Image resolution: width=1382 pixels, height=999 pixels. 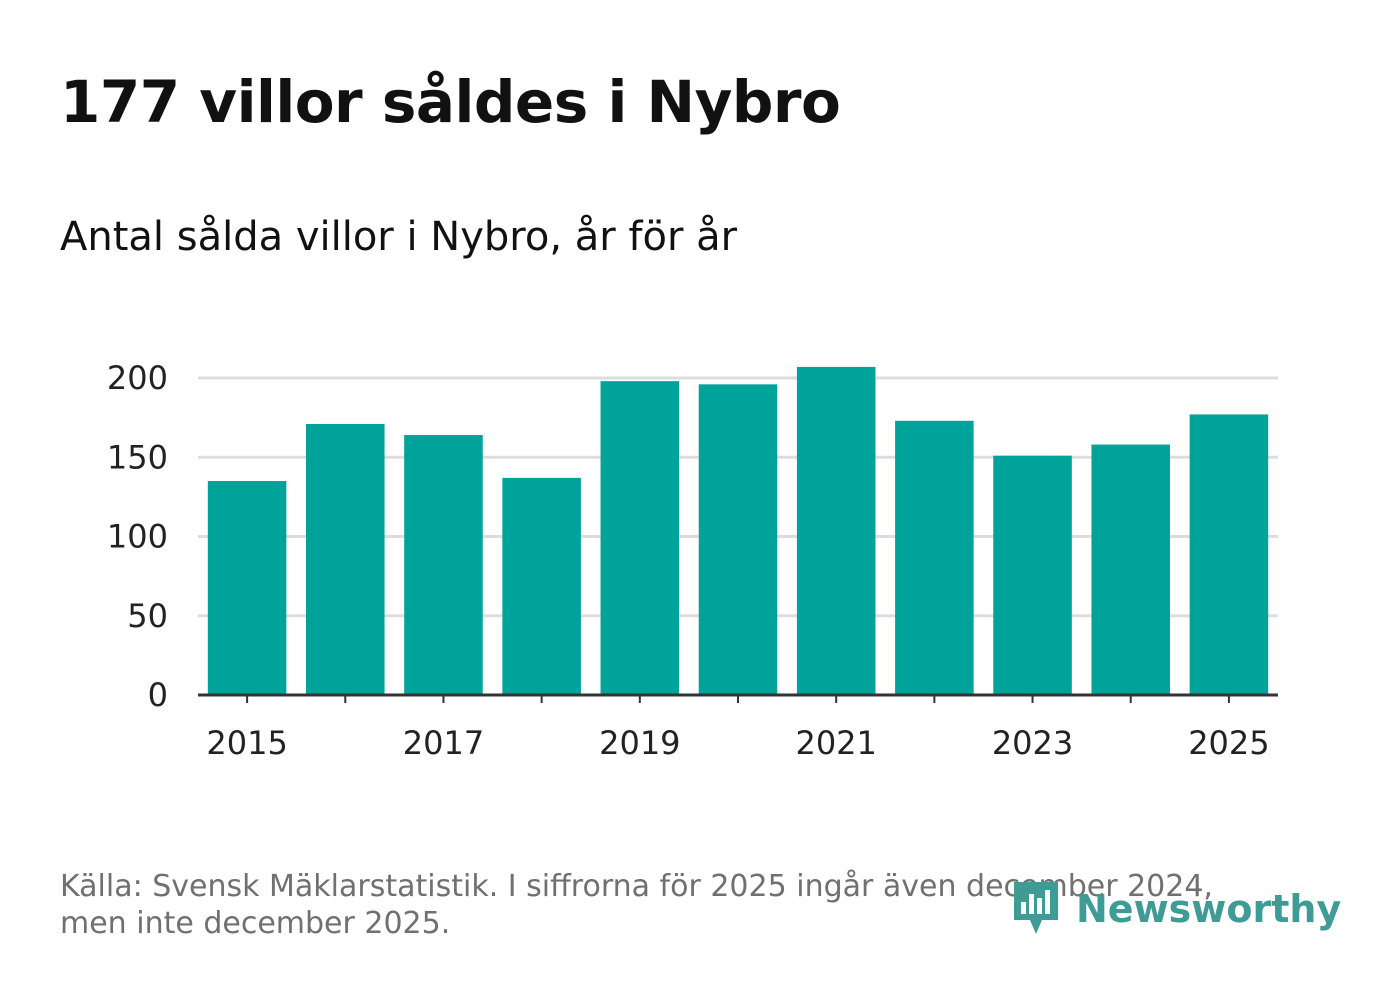 I want to click on chart-title: 177 villor såldes i Nybro, so click(x=450, y=102).